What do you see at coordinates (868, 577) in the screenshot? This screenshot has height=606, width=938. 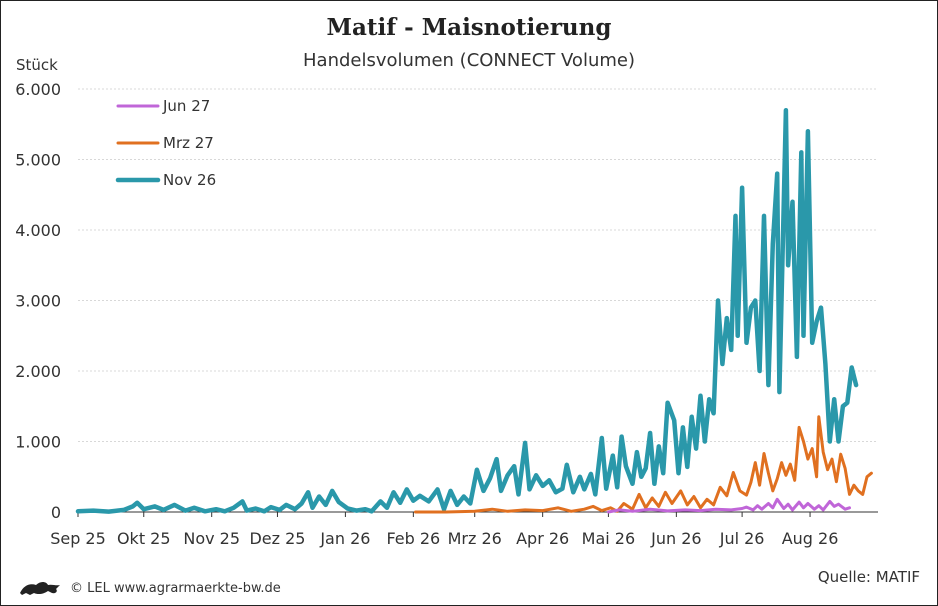 I see `source-note: Quelle: MATIF` at bounding box center [868, 577].